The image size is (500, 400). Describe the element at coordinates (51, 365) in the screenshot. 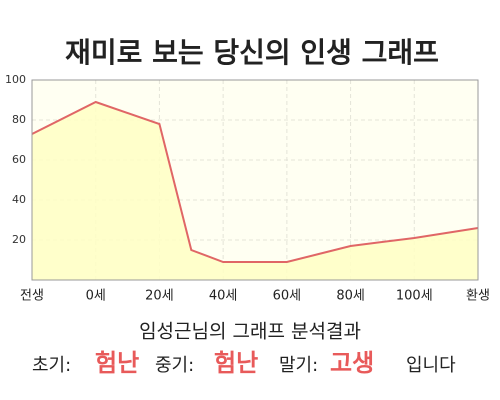

I see `result-label: 초기:` at that location.